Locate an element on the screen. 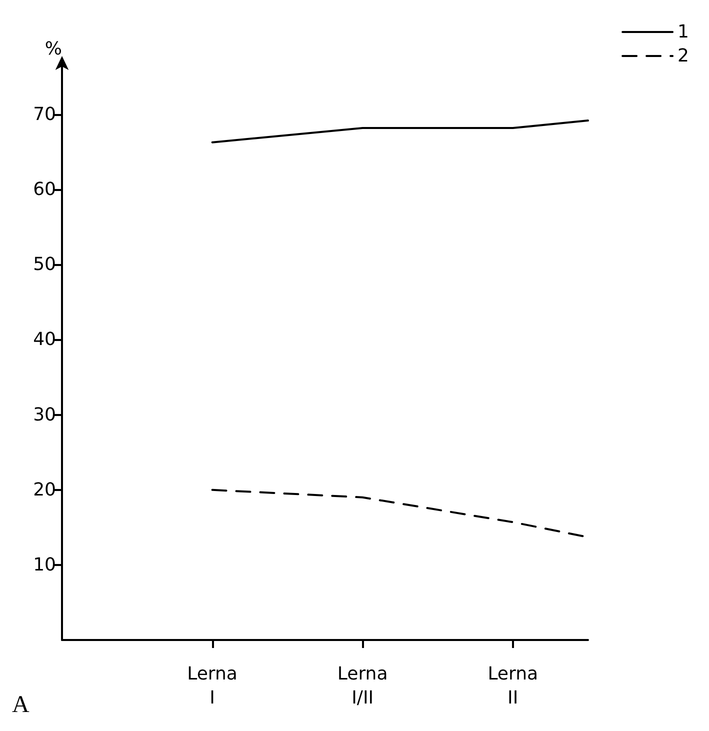  x-tick-label: Lerna II is located at coordinates (513, 686).